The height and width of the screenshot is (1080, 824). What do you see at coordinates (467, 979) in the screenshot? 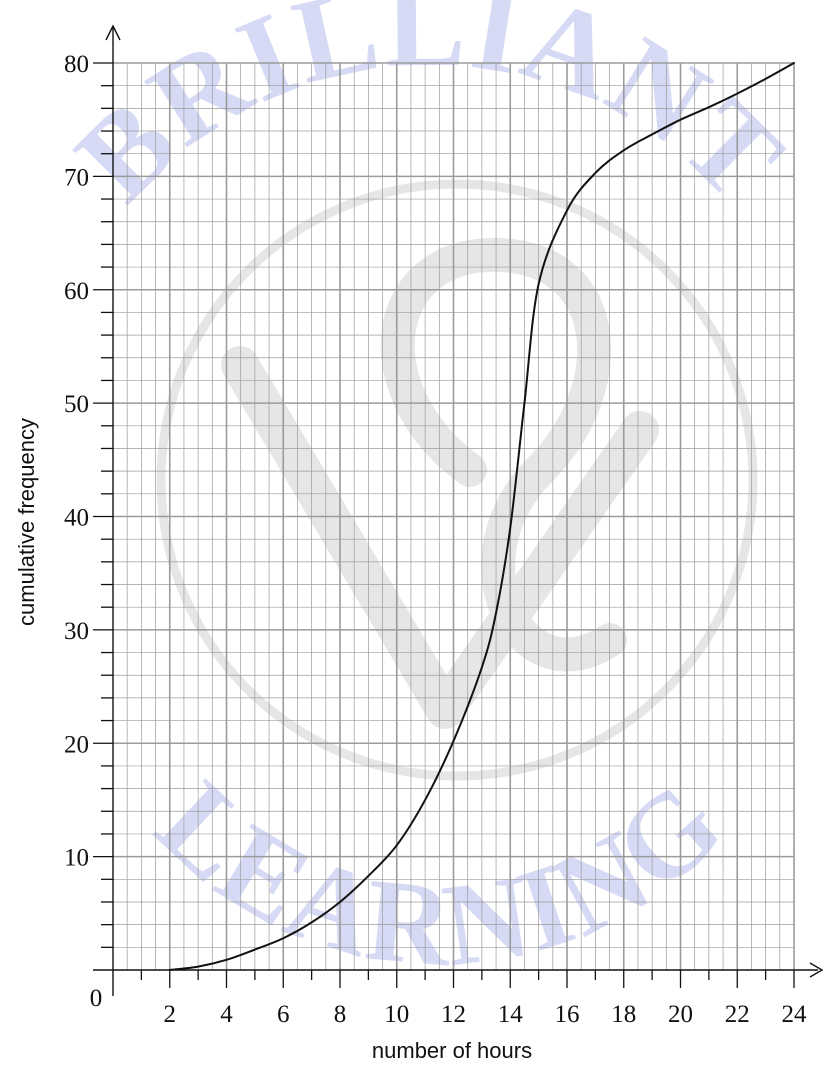
I see `x-ticks` at bounding box center [467, 979].